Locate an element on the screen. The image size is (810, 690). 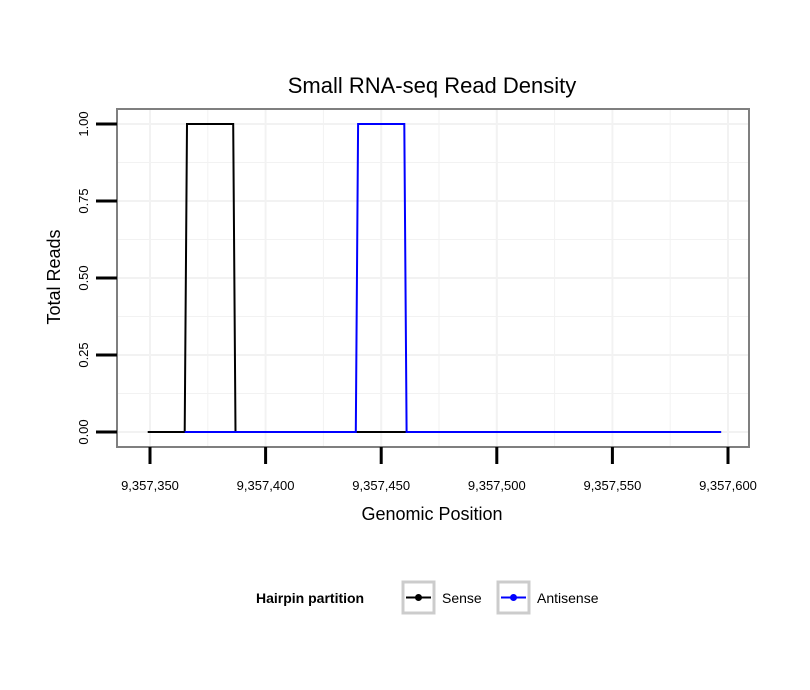
legend-title: Hairpin partition is located at coordinates (310, 598).